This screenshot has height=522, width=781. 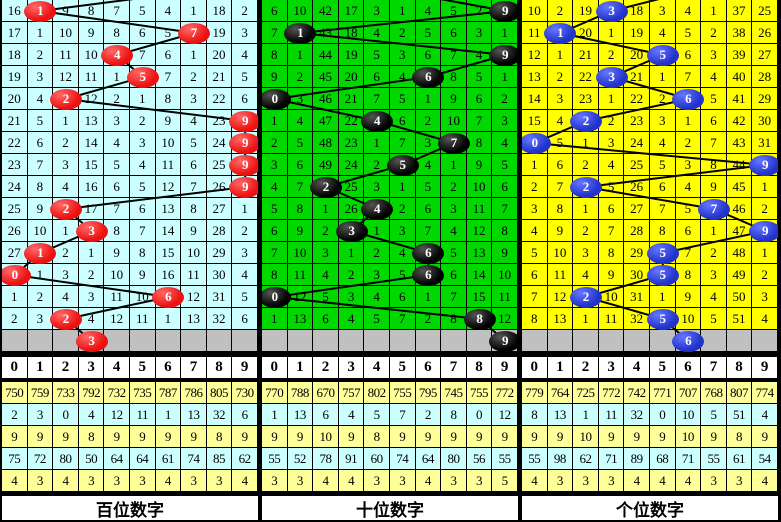 What do you see at coordinates (351, 187) in the screenshot?
I see `miss-count-cell: 25` at bounding box center [351, 187].